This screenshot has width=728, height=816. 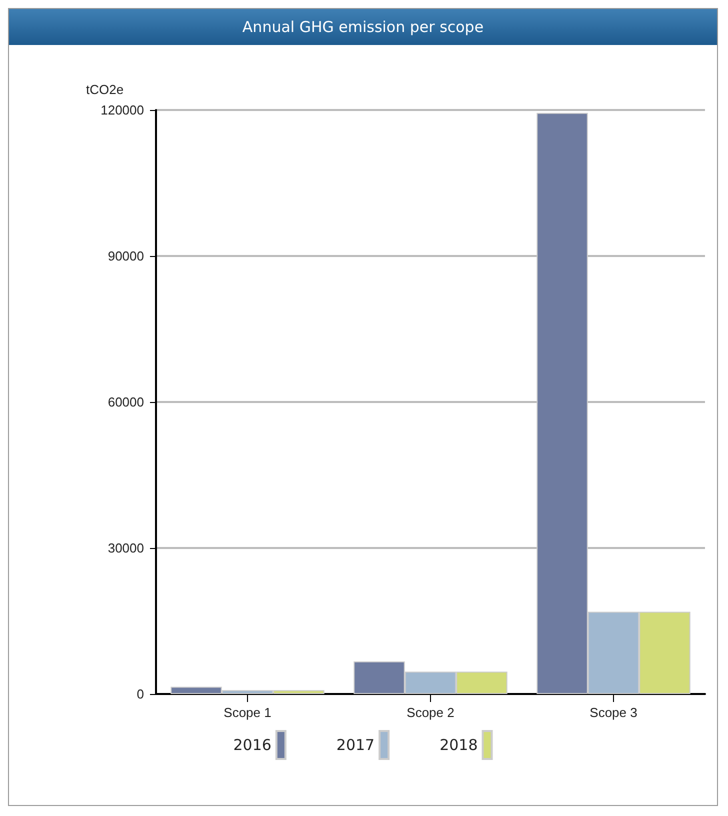 What do you see at coordinates (122, 110) in the screenshot?
I see `y-tick-label: 120000` at bounding box center [122, 110].